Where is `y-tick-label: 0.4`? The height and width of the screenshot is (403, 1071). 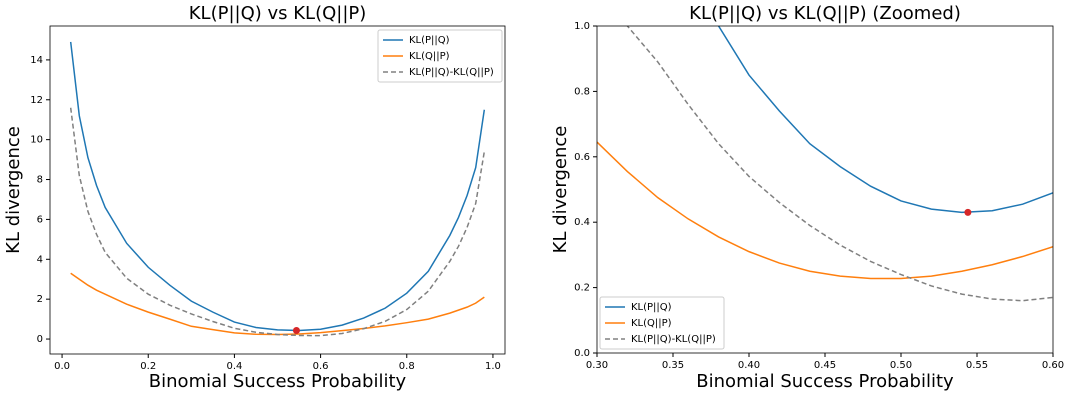 y-tick-label: 0.4 is located at coordinates (582, 222).